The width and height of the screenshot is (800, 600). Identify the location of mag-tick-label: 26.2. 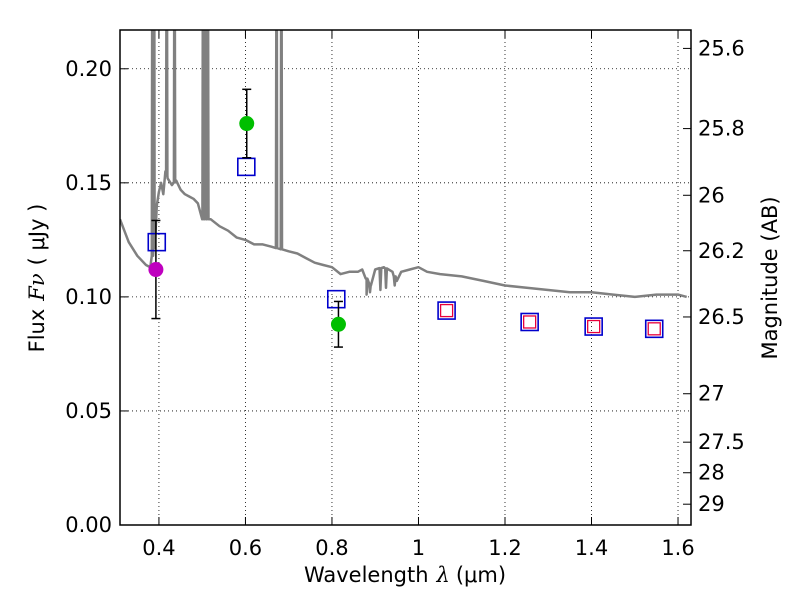
(721, 251).